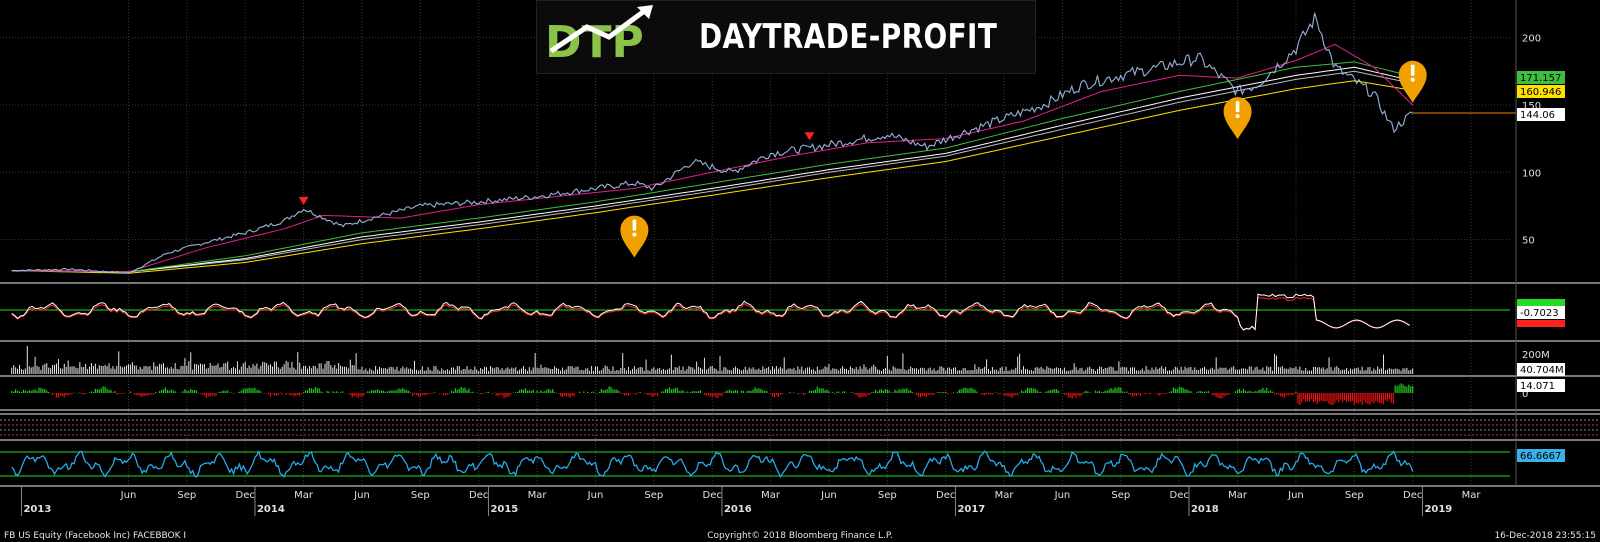 This screenshot has height=542, width=1600. I want to click on macd-line, so click(711, 312).